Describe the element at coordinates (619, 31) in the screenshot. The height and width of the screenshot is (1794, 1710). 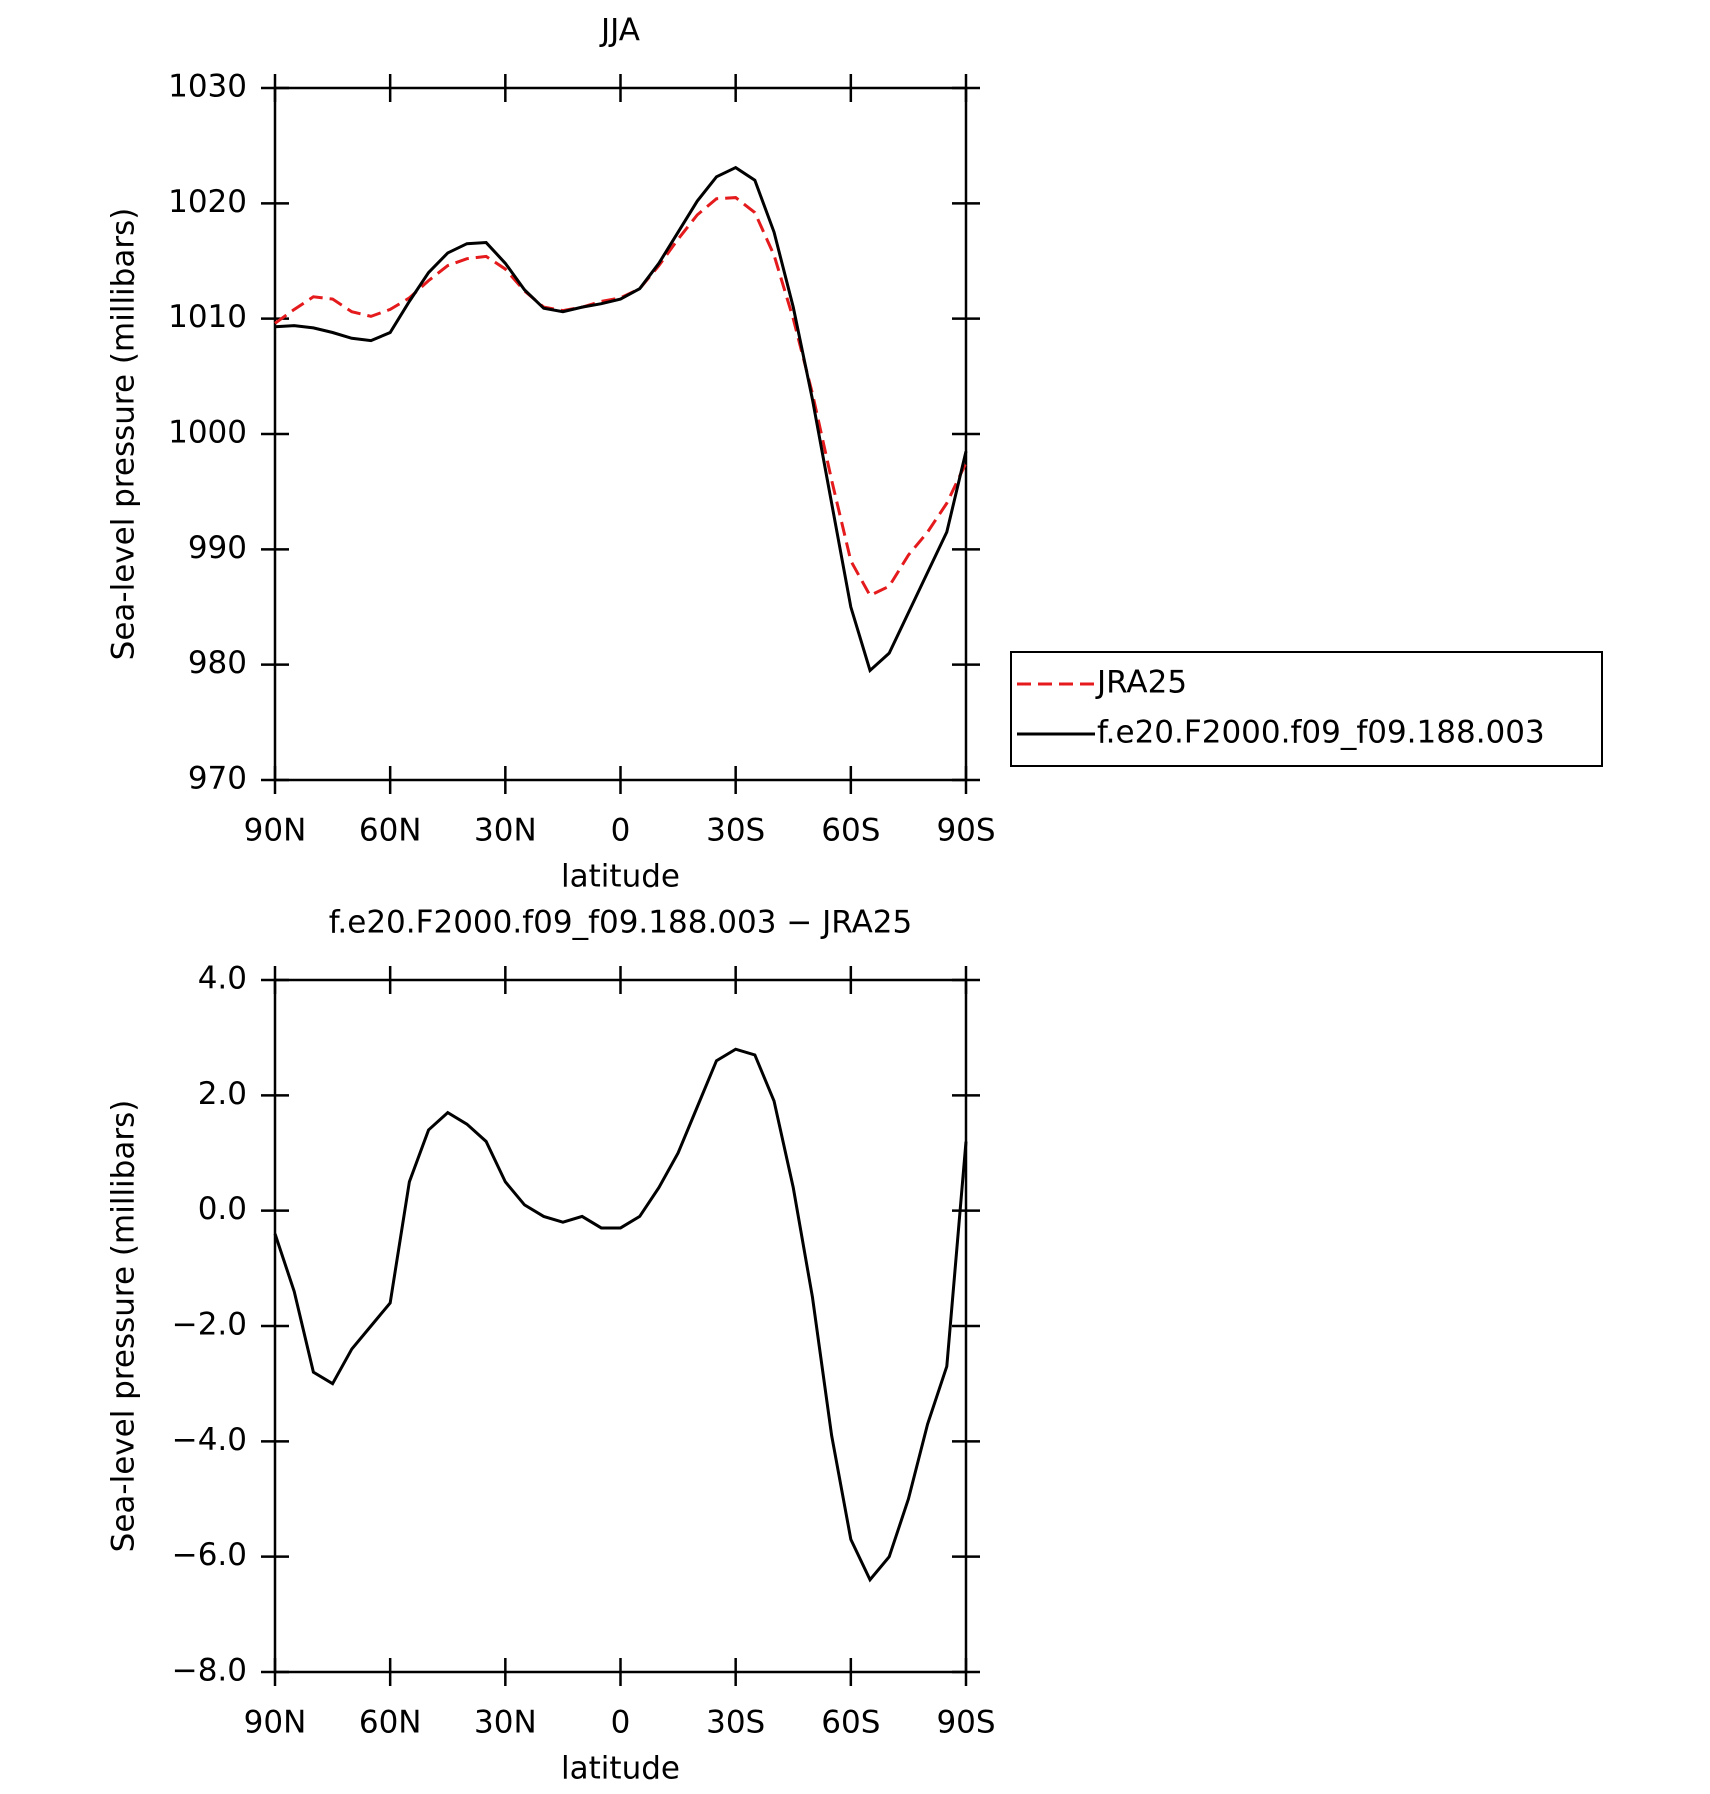
I see `chart-title: JJA` at that location.